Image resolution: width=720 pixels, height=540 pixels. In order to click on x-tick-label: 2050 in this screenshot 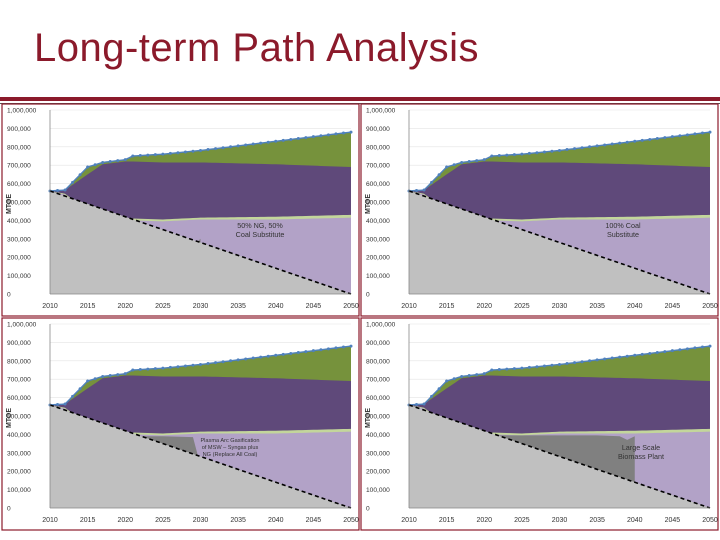, I will do `click(351, 306)`.